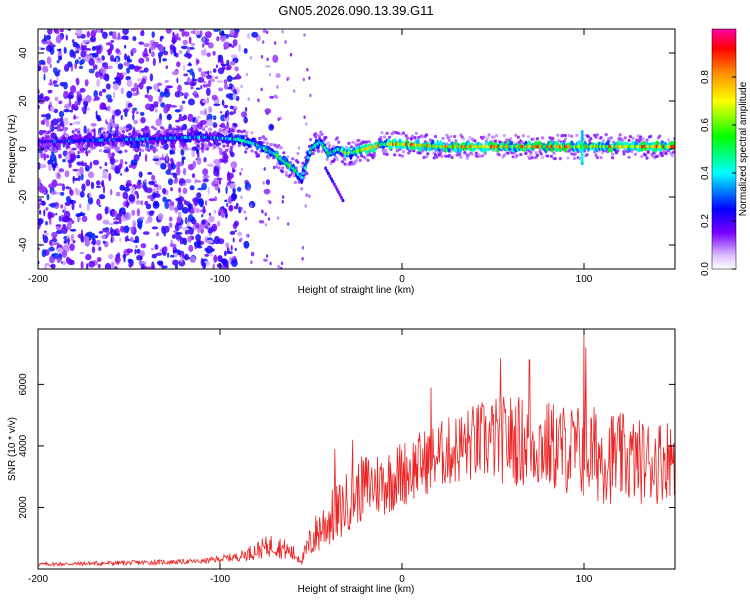  I want to click on colorbar-tick-label: 0.4, so click(705, 173).